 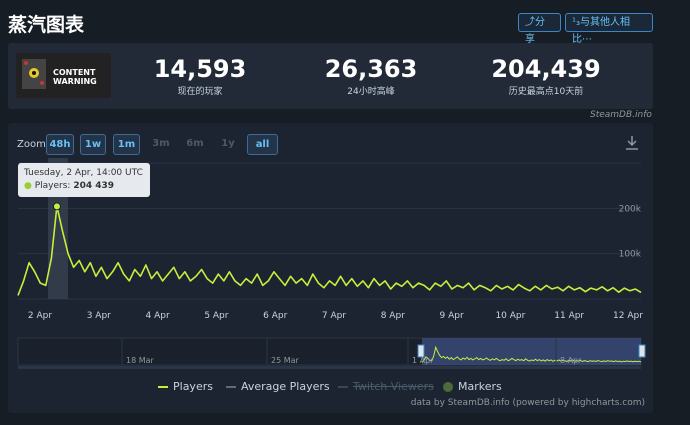 I want to click on x-tick-label: 8 Apr, so click(x=393, y=316).